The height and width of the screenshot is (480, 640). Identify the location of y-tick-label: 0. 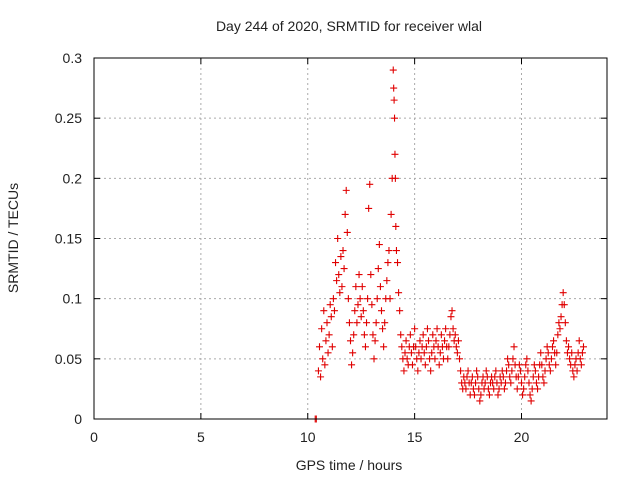
(78, 419).